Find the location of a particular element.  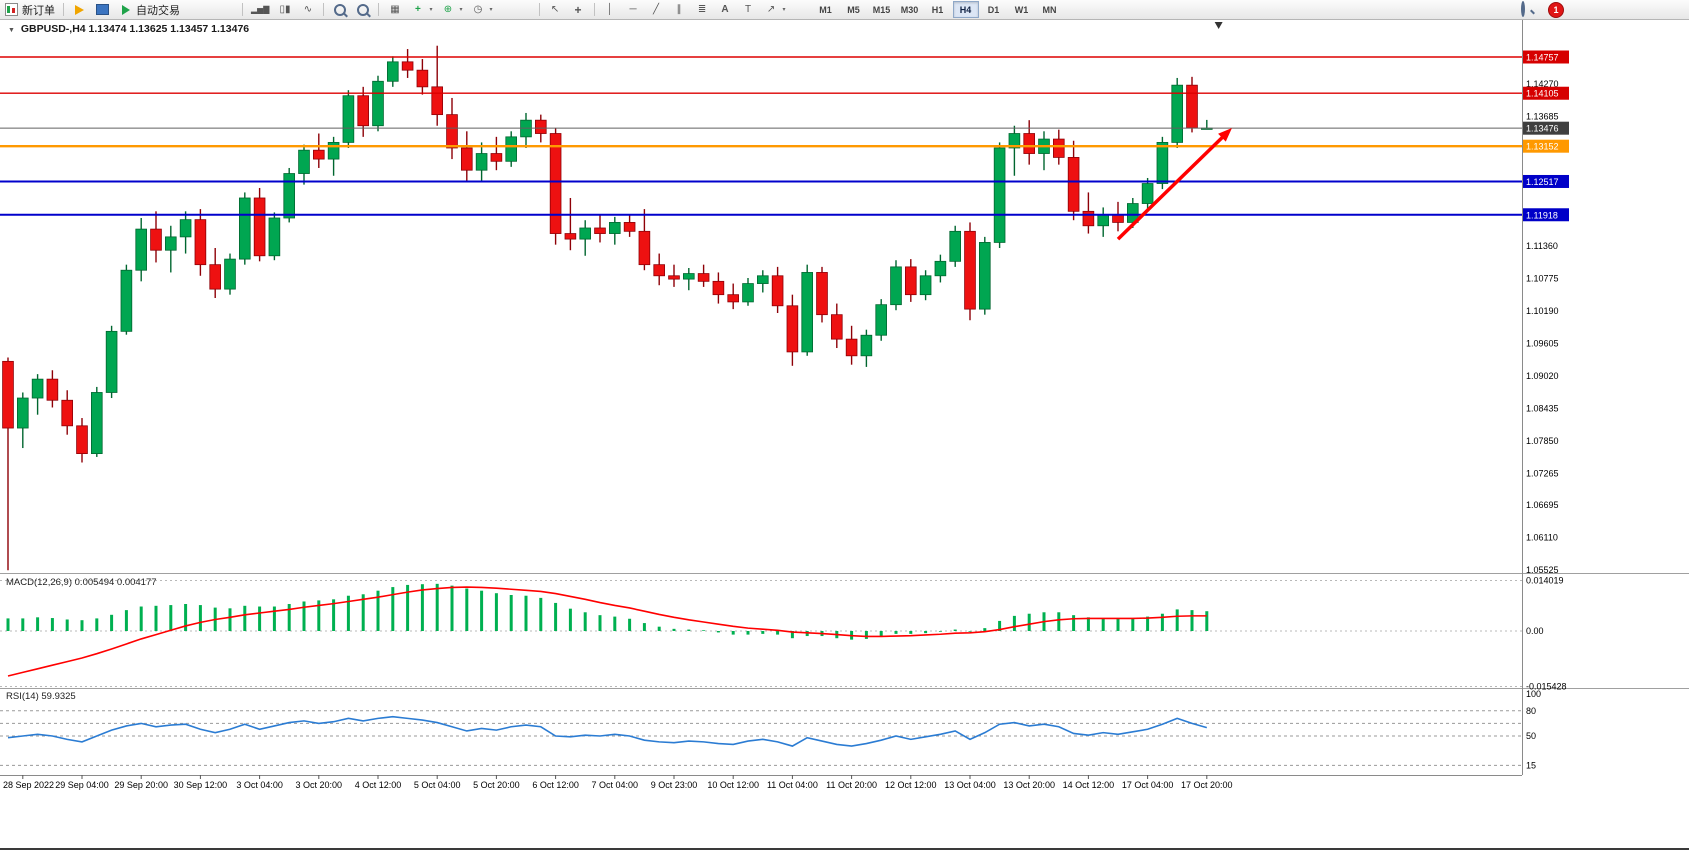

timeframe-button-m1: M1 is located at coordinates (825, 9).